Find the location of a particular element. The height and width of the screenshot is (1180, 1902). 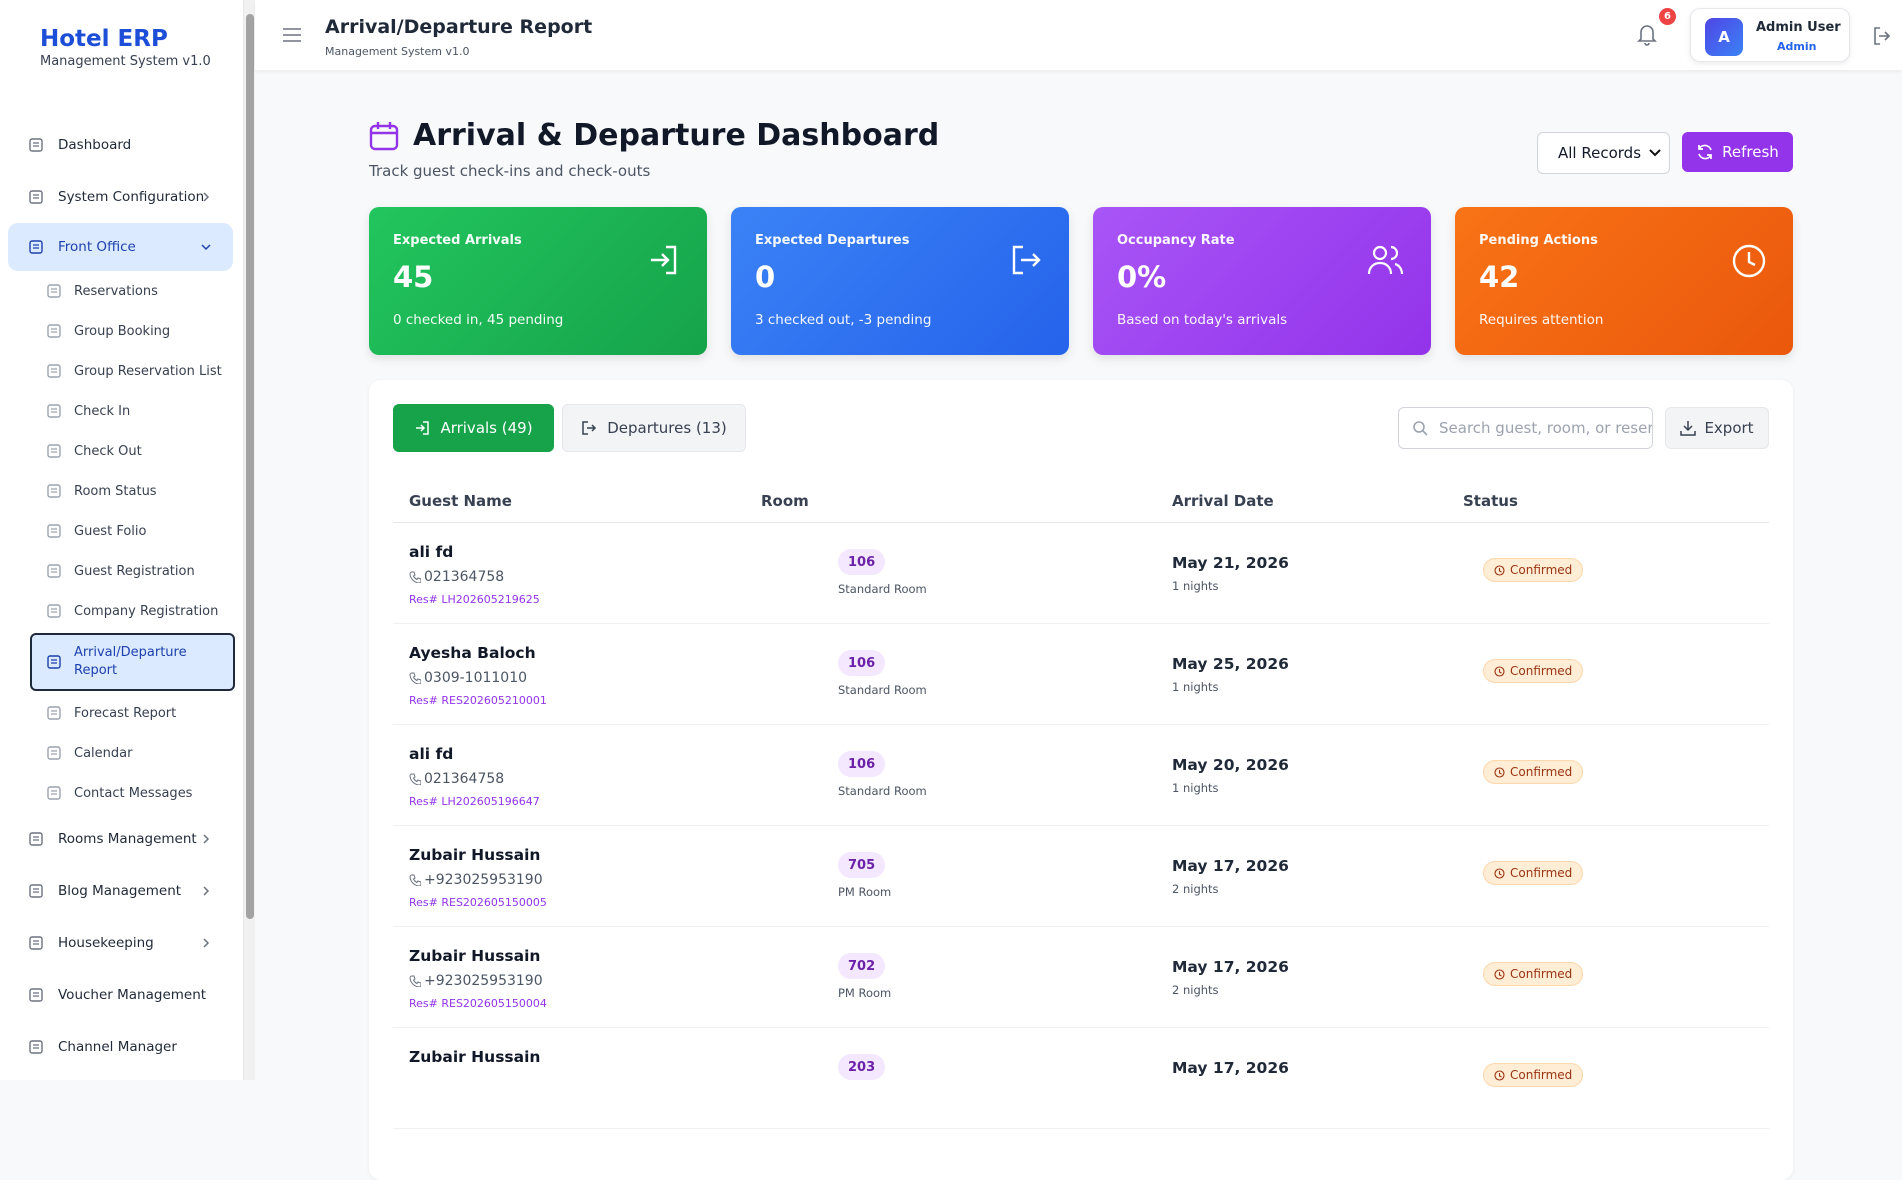

scrollbar is located at coordinates (249, 540).